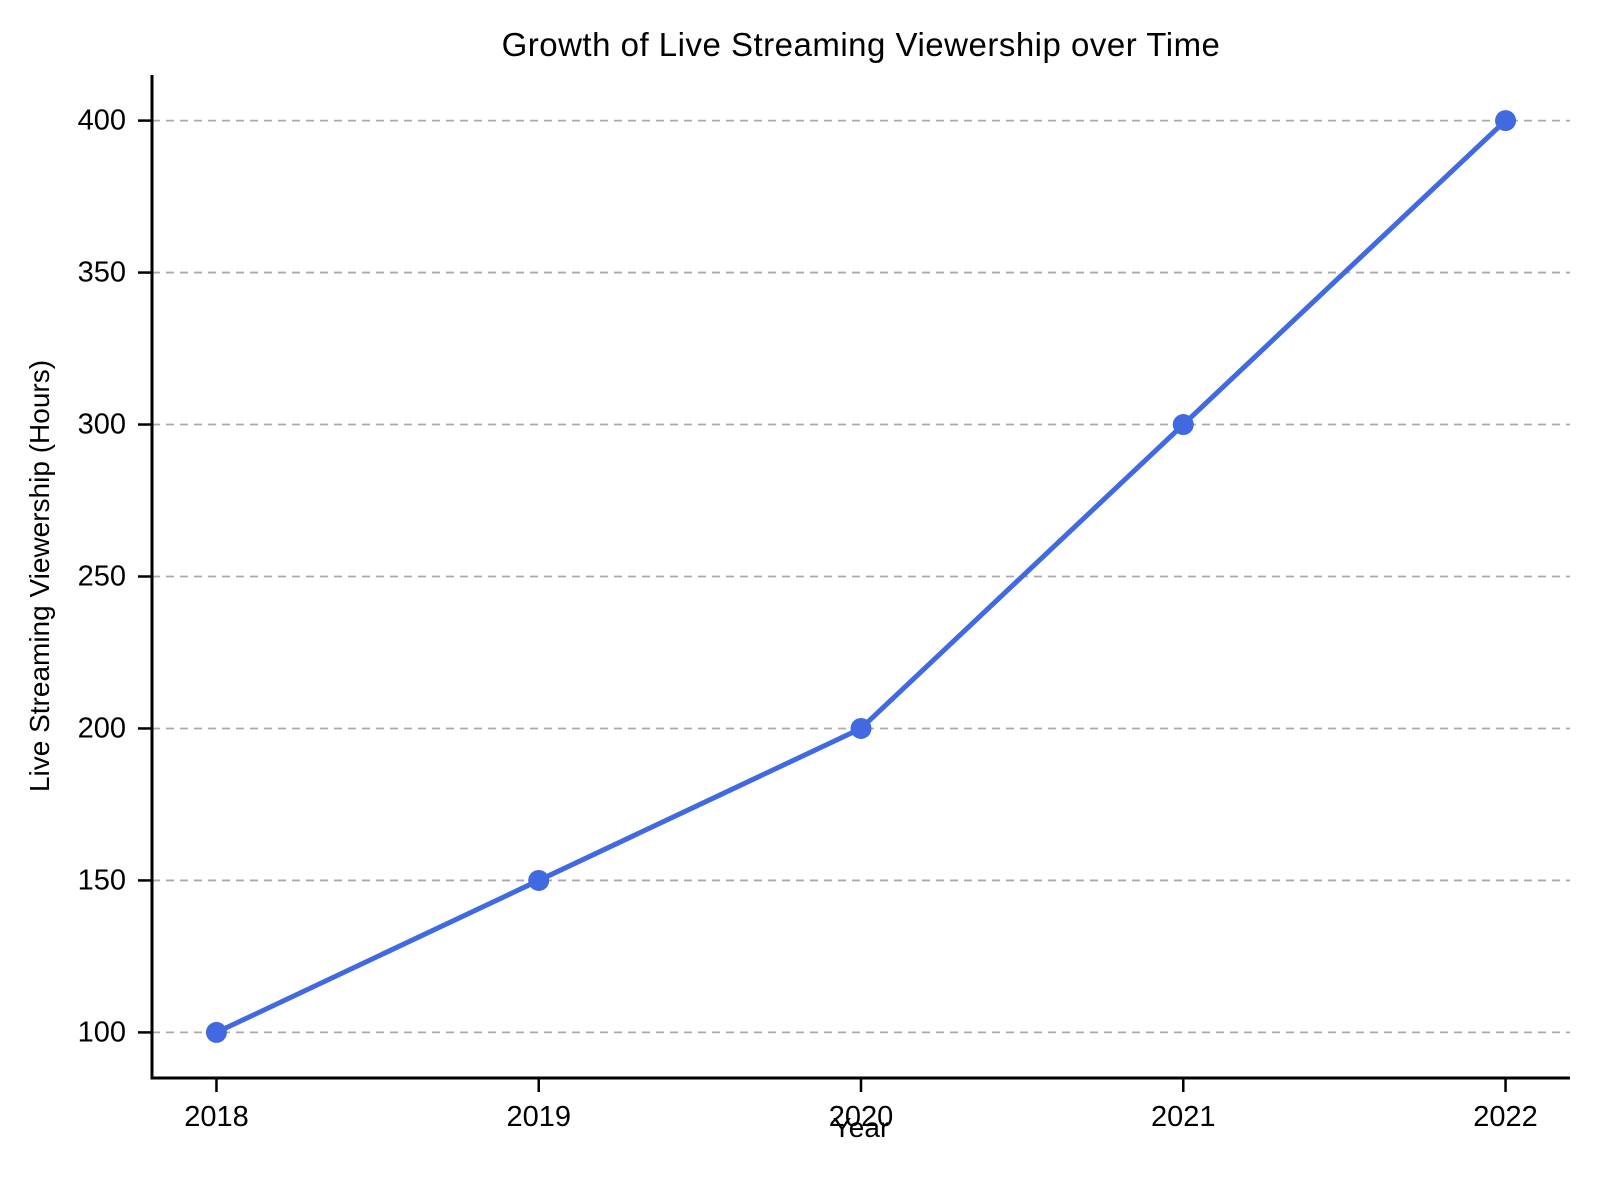 The height and width of the screenshot is (1200, 1600). Describe the element at coordinates (102, 425) in the screenshot. I see `y-tick-label-300: 300` at that location.